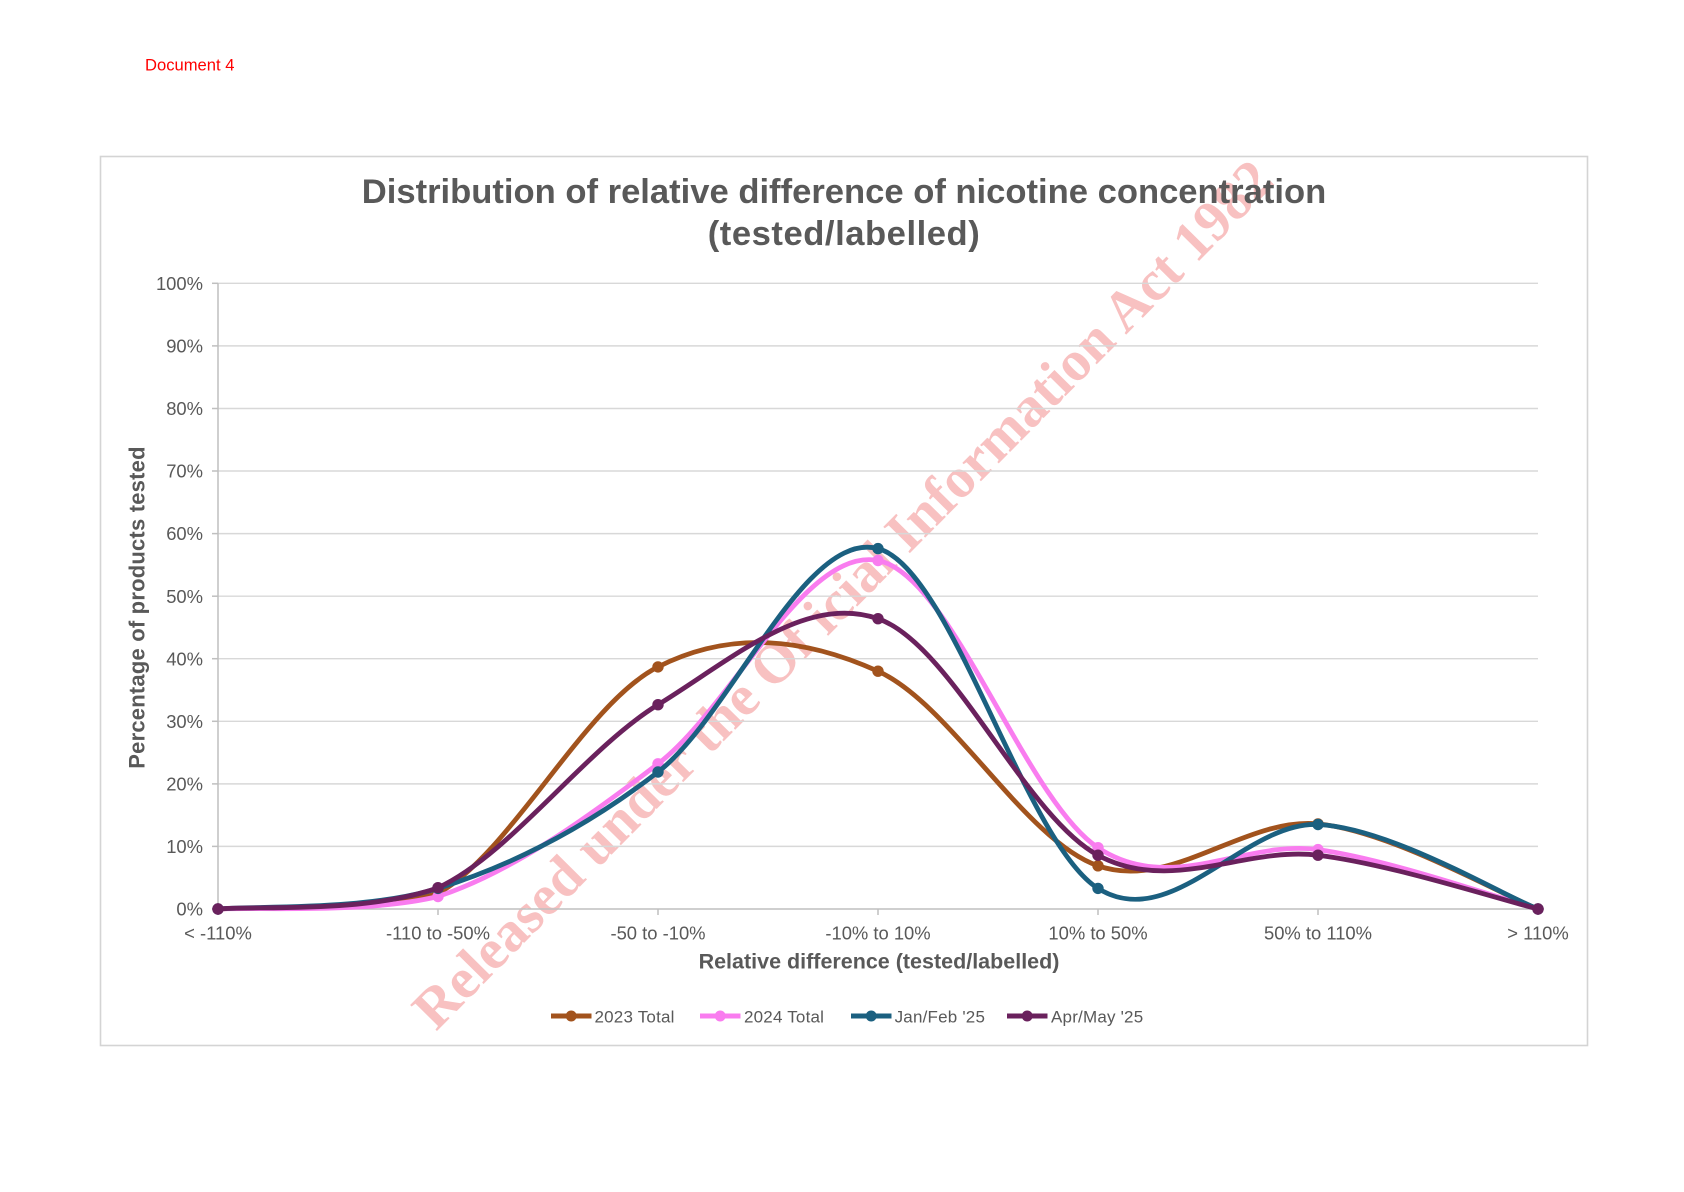  Describe the element at coordinates (184, 408) in the screenshot. I see `svg-text: 80%` at that location.